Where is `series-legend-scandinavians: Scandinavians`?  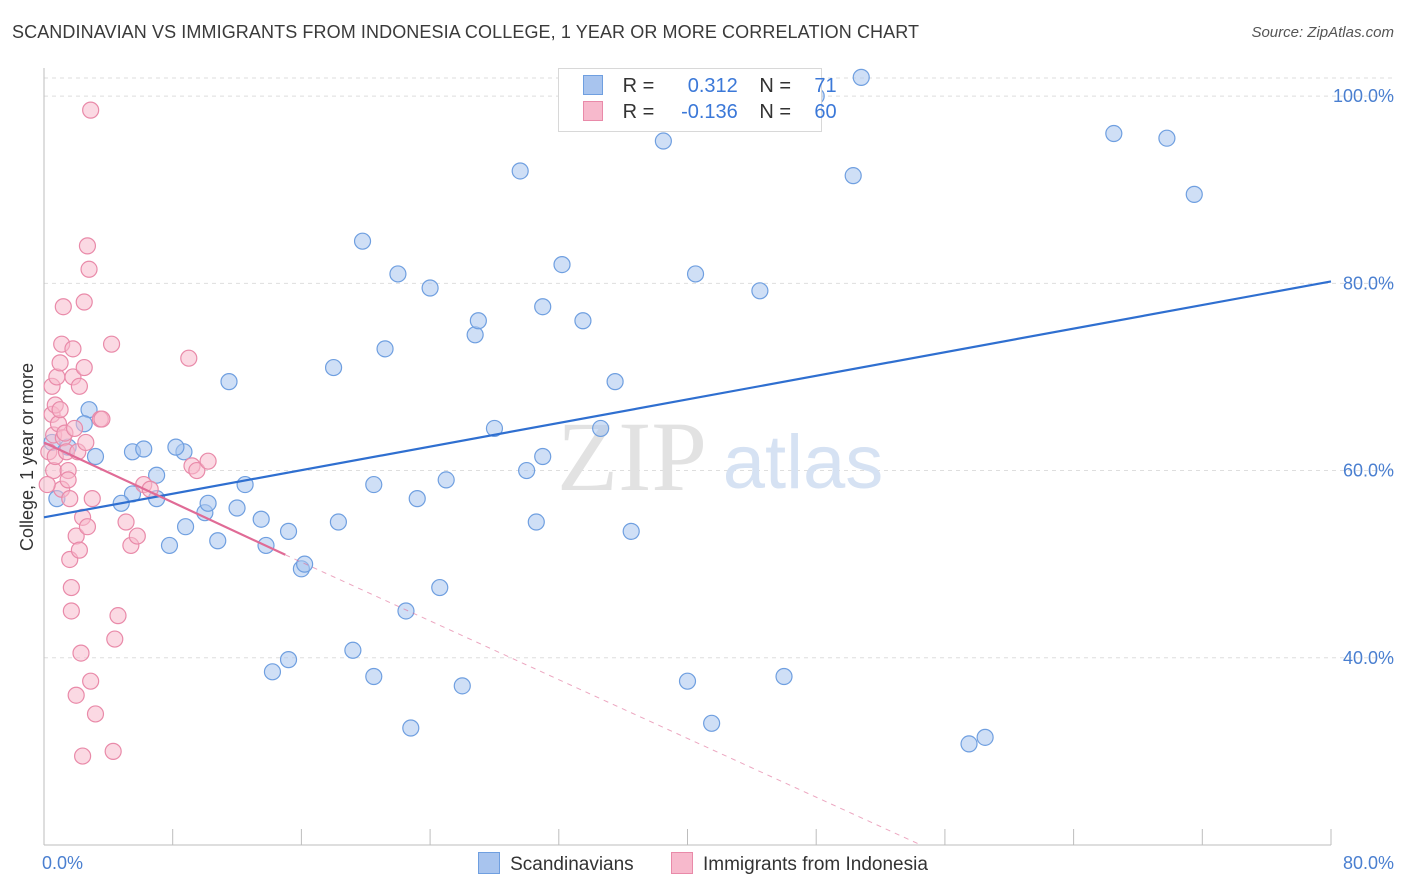 series-legend-scandinavians: Scandinavians is located at coordinates (556, 864).